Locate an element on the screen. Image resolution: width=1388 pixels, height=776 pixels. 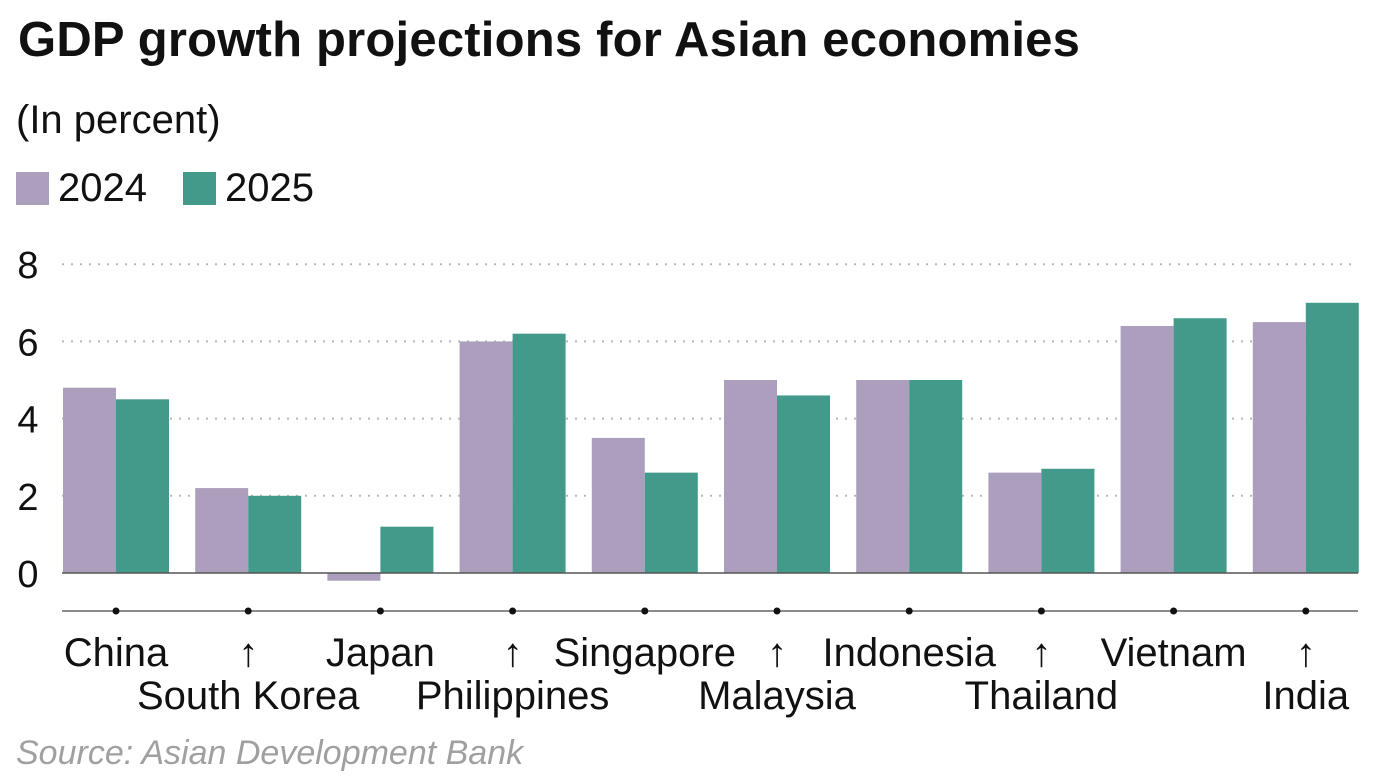
bar-philippines-2025 is located at coordinates (539, 453).